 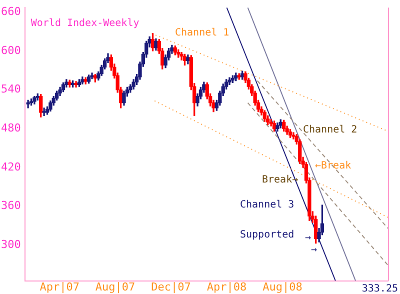 I want to click on x-tick-label: Dec|07, so click(x=171, y=287).